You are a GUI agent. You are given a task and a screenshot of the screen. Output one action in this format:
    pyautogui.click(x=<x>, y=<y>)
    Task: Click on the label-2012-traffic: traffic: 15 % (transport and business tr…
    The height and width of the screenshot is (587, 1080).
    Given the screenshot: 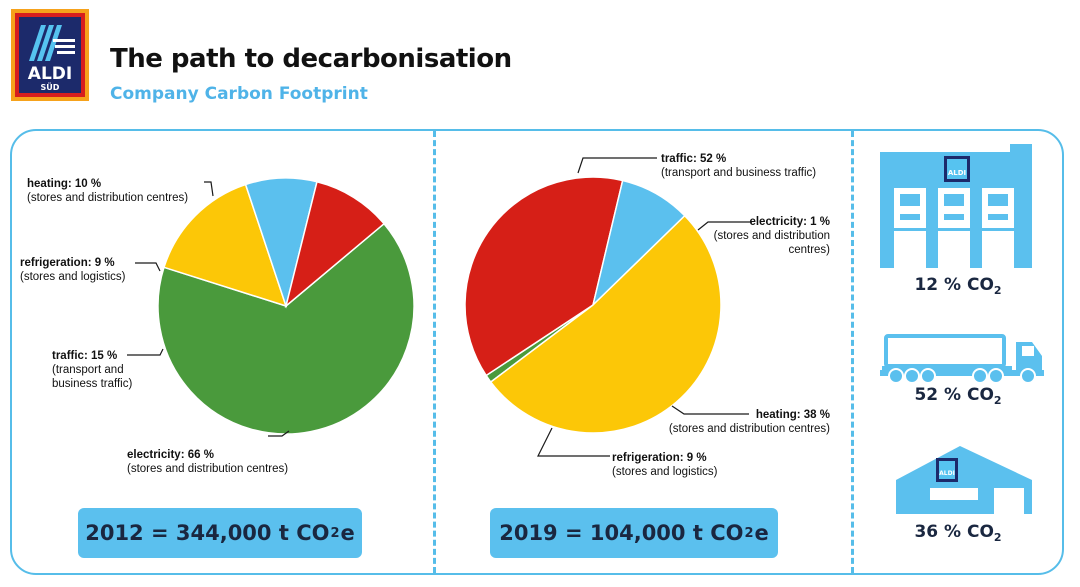 What is the action you would take?
    pyautogui.click(x=92, y=370)
    